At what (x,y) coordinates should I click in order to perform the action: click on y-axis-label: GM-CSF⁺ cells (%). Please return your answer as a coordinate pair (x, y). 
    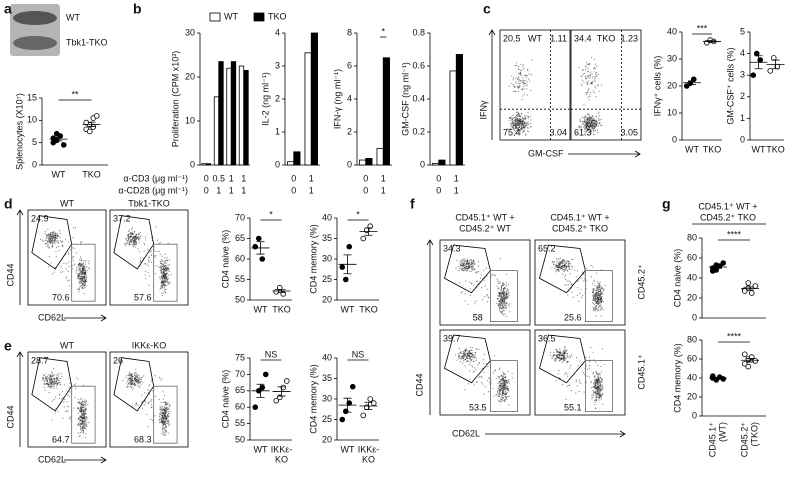
    Looking at the image, I should click on (730, 85).